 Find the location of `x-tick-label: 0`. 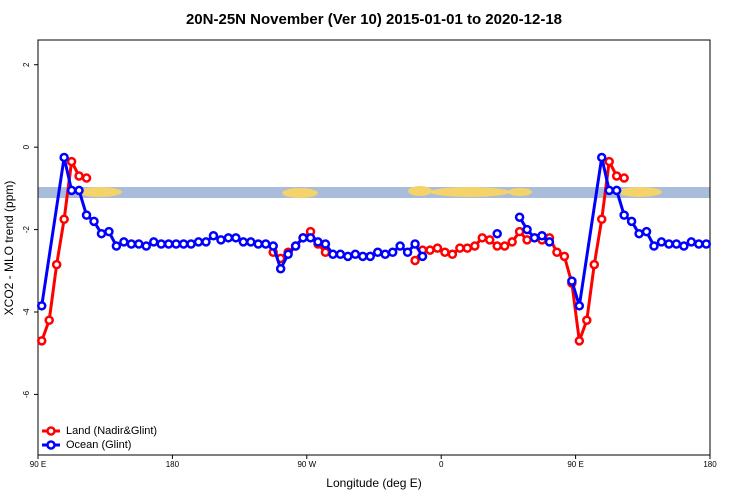

x-tick-label: 0 is located at coordinates (441, 464).